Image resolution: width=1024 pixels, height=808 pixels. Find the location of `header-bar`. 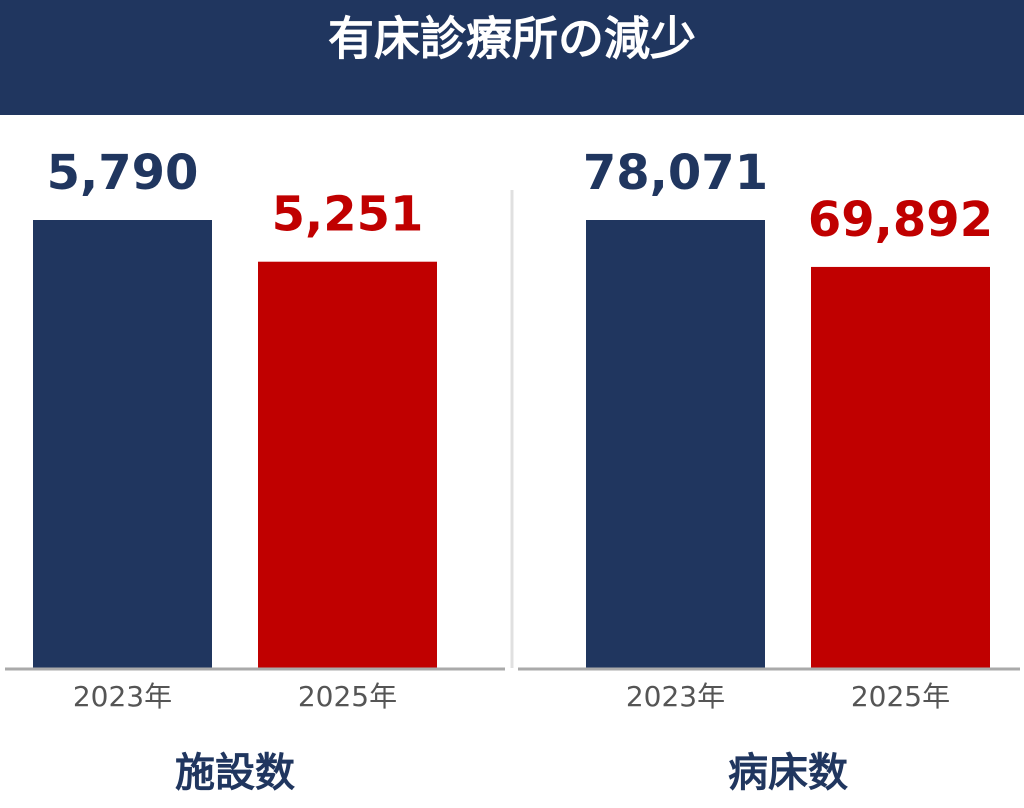

header-bar is located at coordinates (512, 57).